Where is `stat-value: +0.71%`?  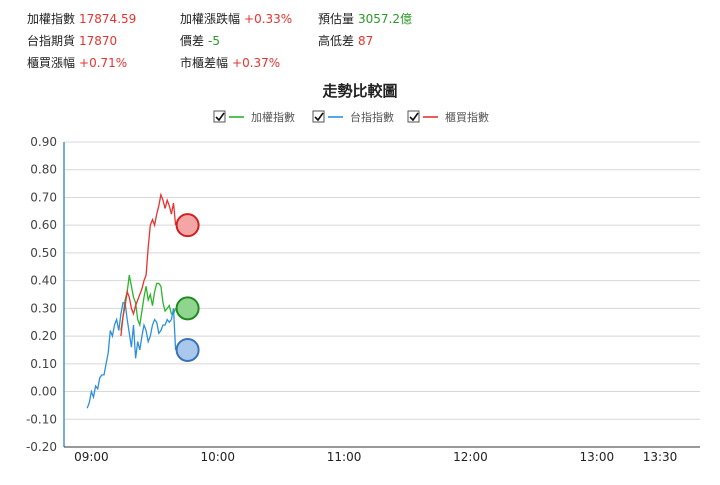 stat-value: +0.71% is located at coordinates (103, 63).